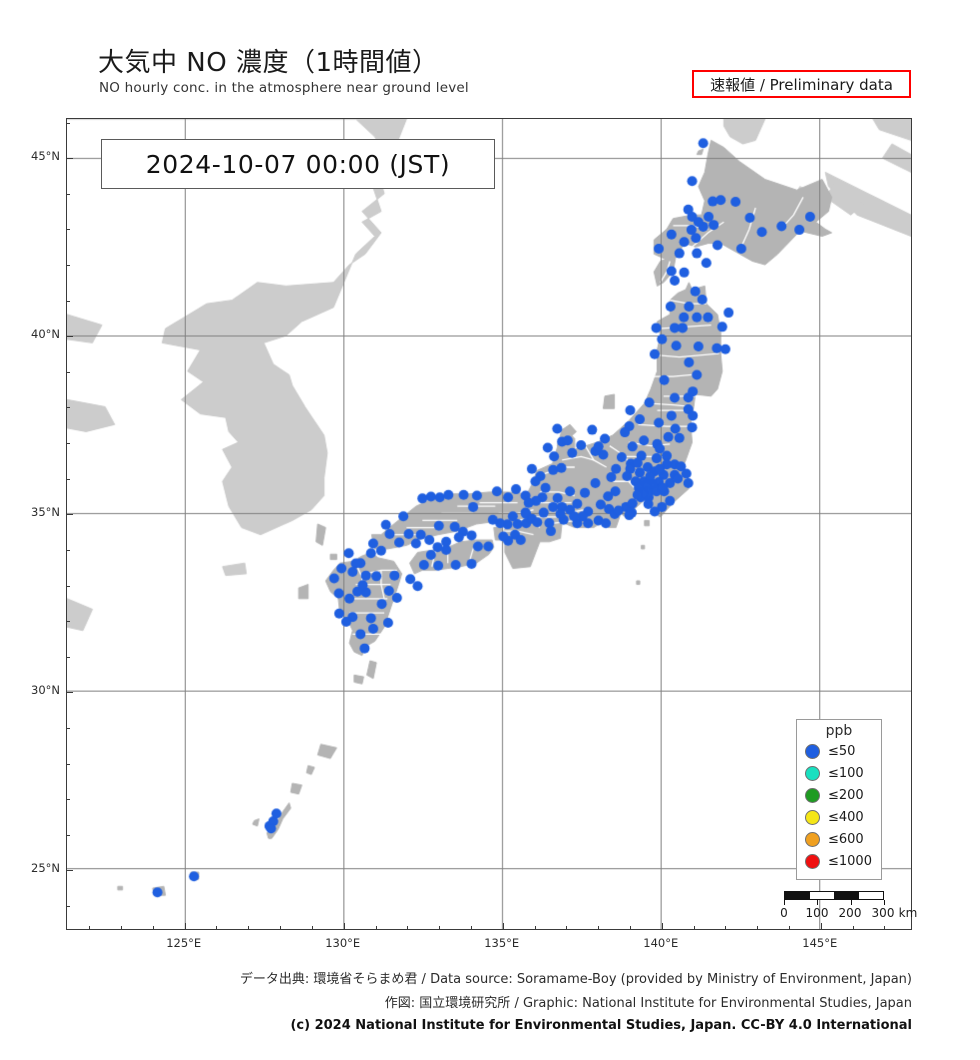 The width and height of the screenshot is (980, 1060). What do you see at coordinates (184, 943) in the screenshot?
I see `x-axis-label: 125°E` at bounding box center [184, 943].